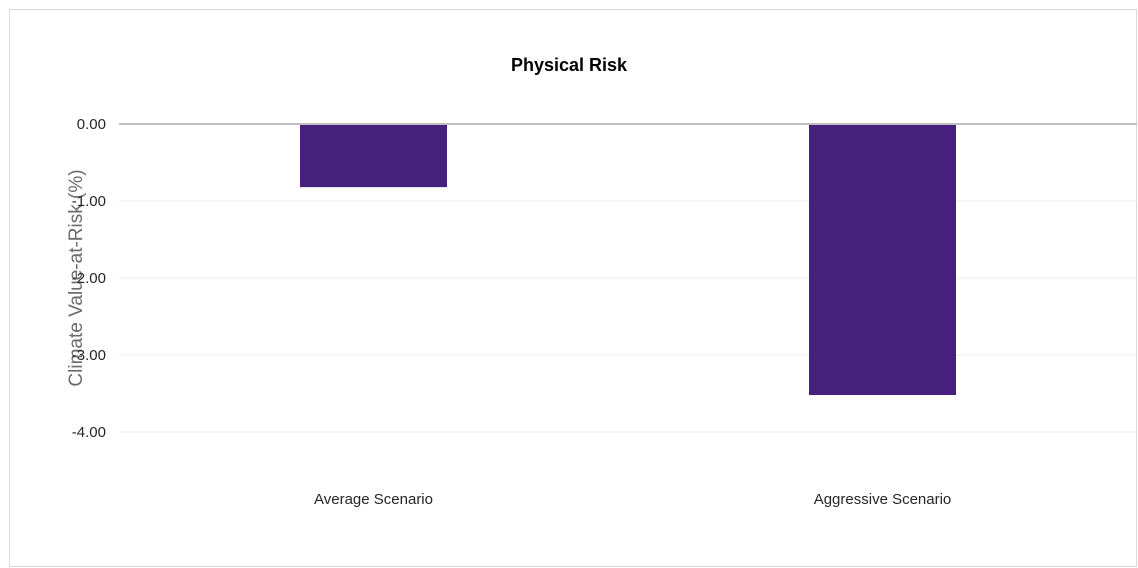 The width and height of the screenshot is (1138, 568). I want to click on y-tick-label: 0.00, so click(91, 124).